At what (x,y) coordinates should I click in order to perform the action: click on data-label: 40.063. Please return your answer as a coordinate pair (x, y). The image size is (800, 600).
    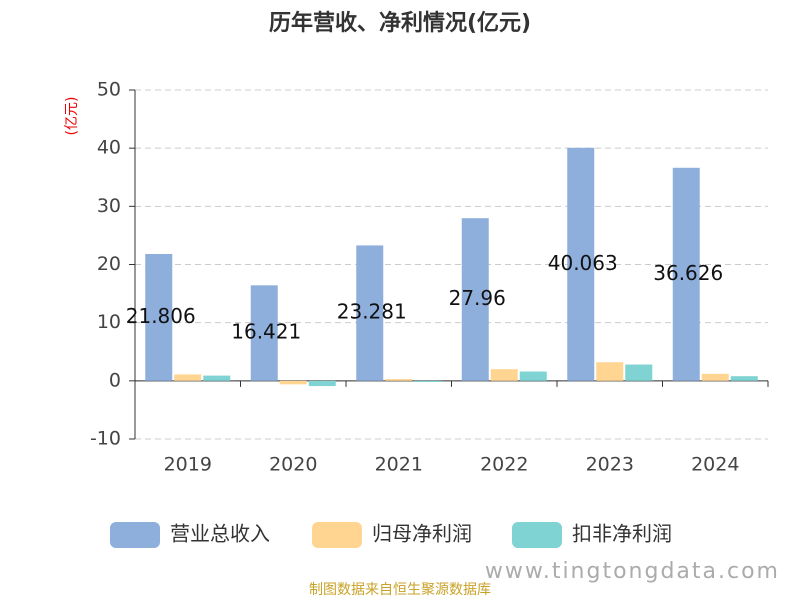
    Looking at the image, I should click on (583, 263).